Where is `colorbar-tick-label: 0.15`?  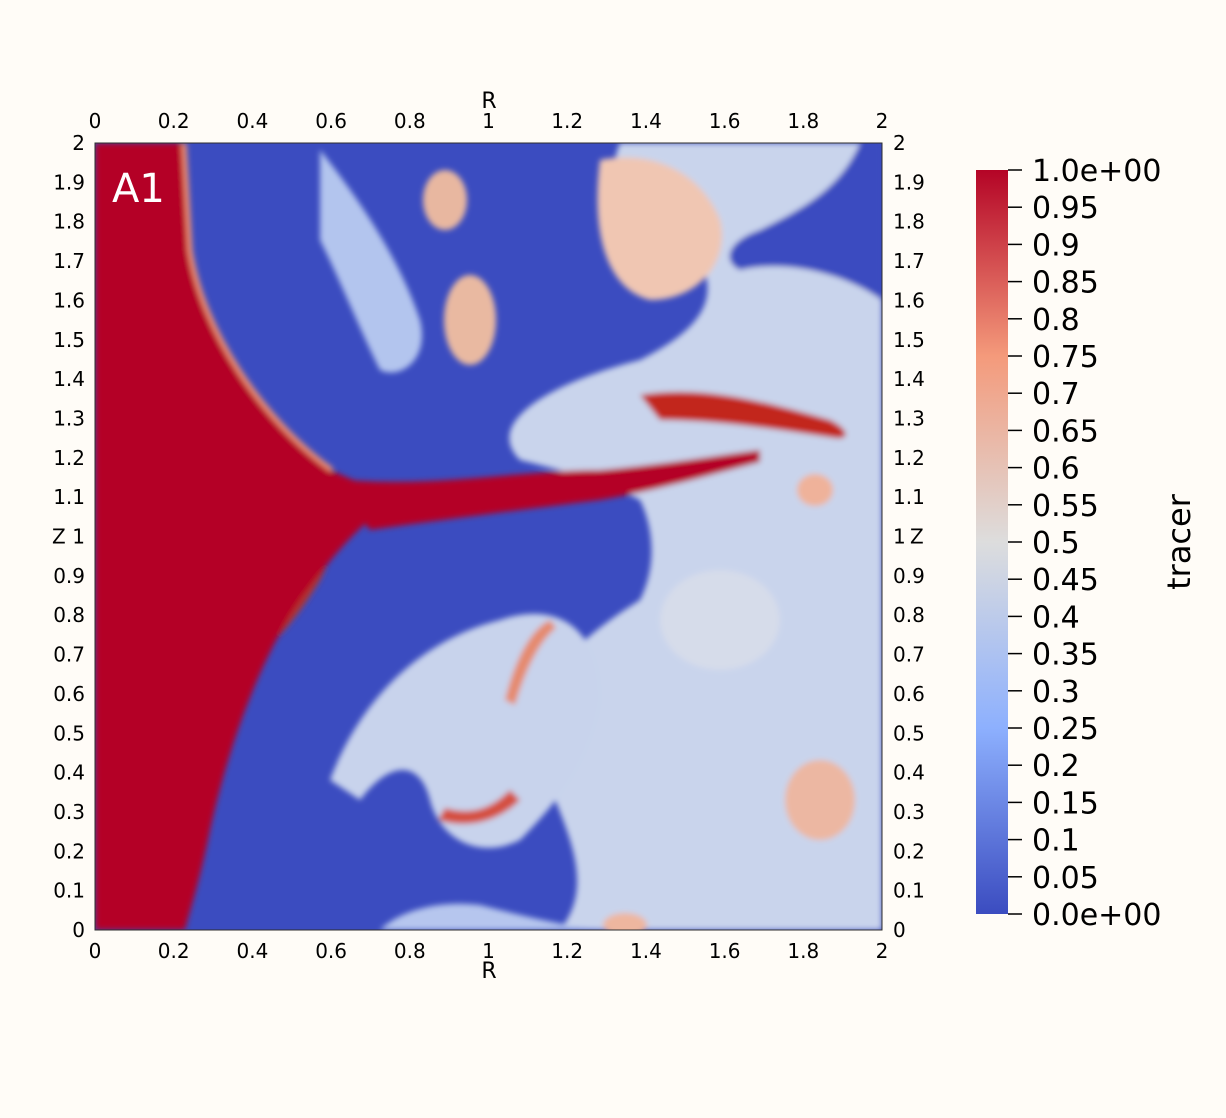
colorbar-tick-label: 0.15 is located at coordinates (1065, 803).